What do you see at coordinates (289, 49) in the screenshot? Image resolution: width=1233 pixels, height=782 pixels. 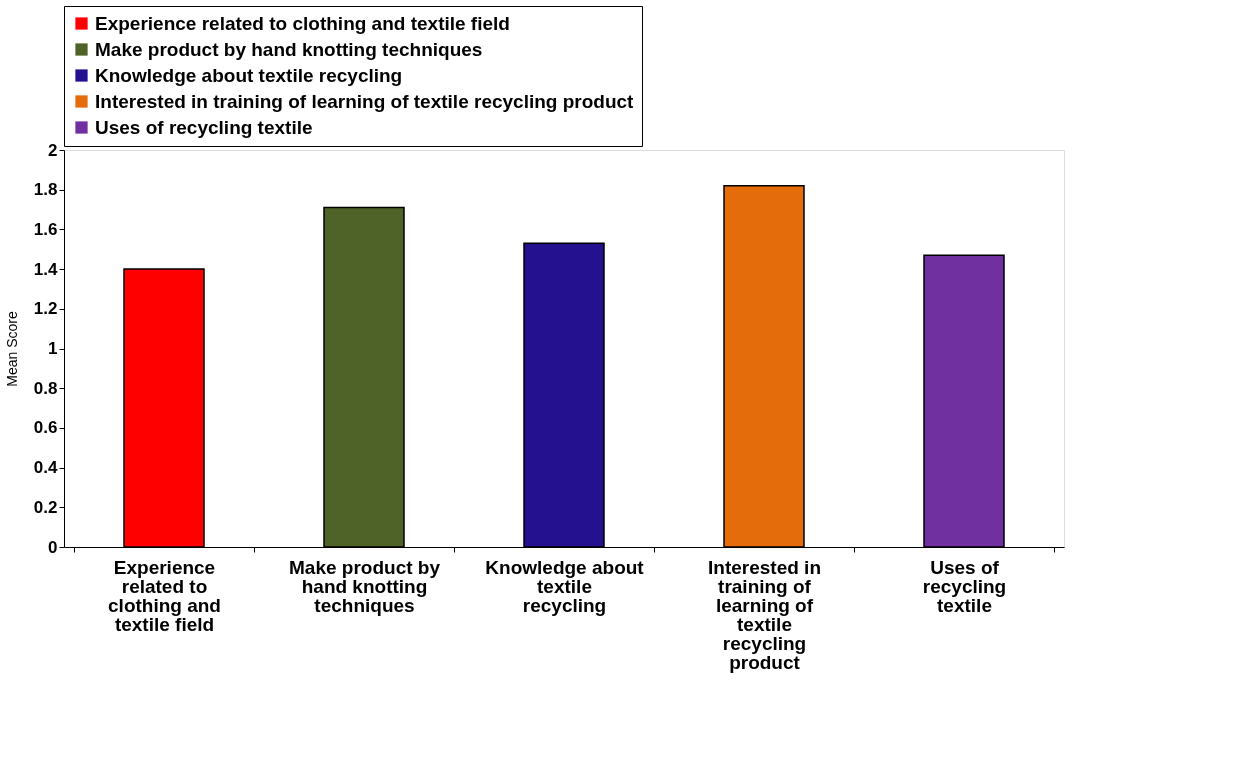 I see `legend-label: Make product by hand knotting techniques` at bounding box center [289, 49].